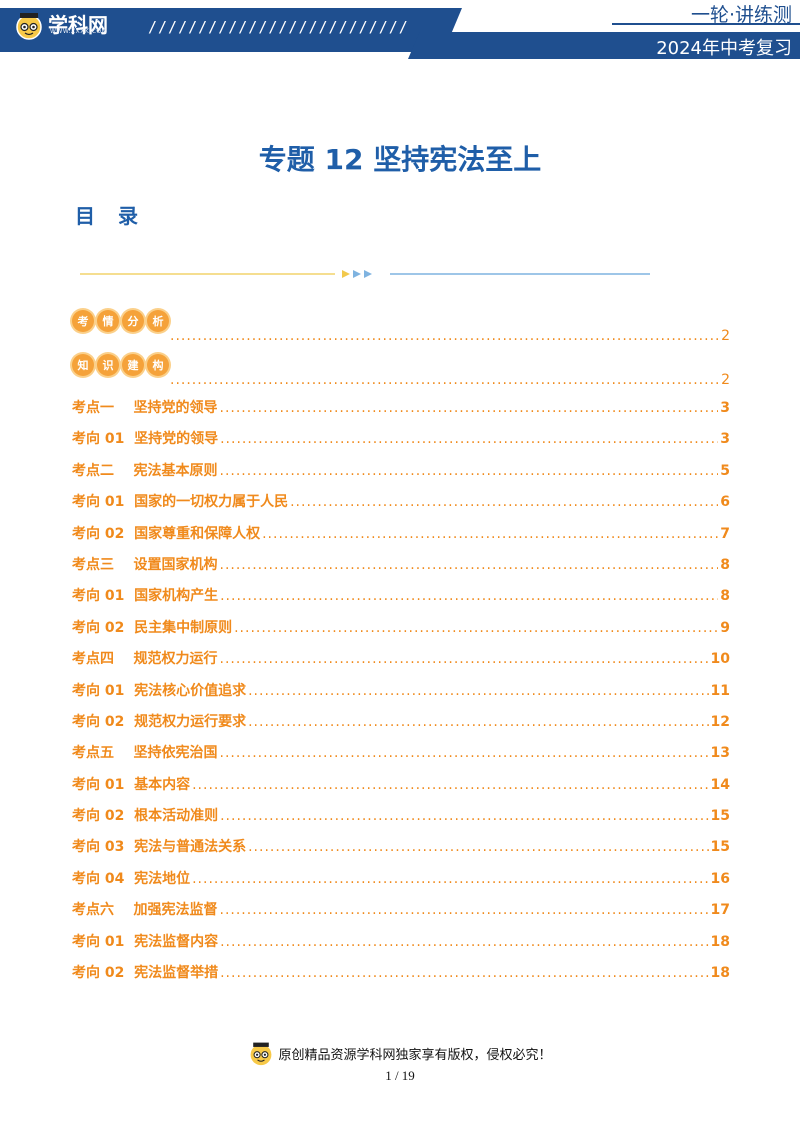 Image resolution: width=800 pixels, height=1132 pixels. What do you see at coordinates (720, 690) in the screenshot?
I see `toc-page-number: 11` at bounding box center [720, 690].